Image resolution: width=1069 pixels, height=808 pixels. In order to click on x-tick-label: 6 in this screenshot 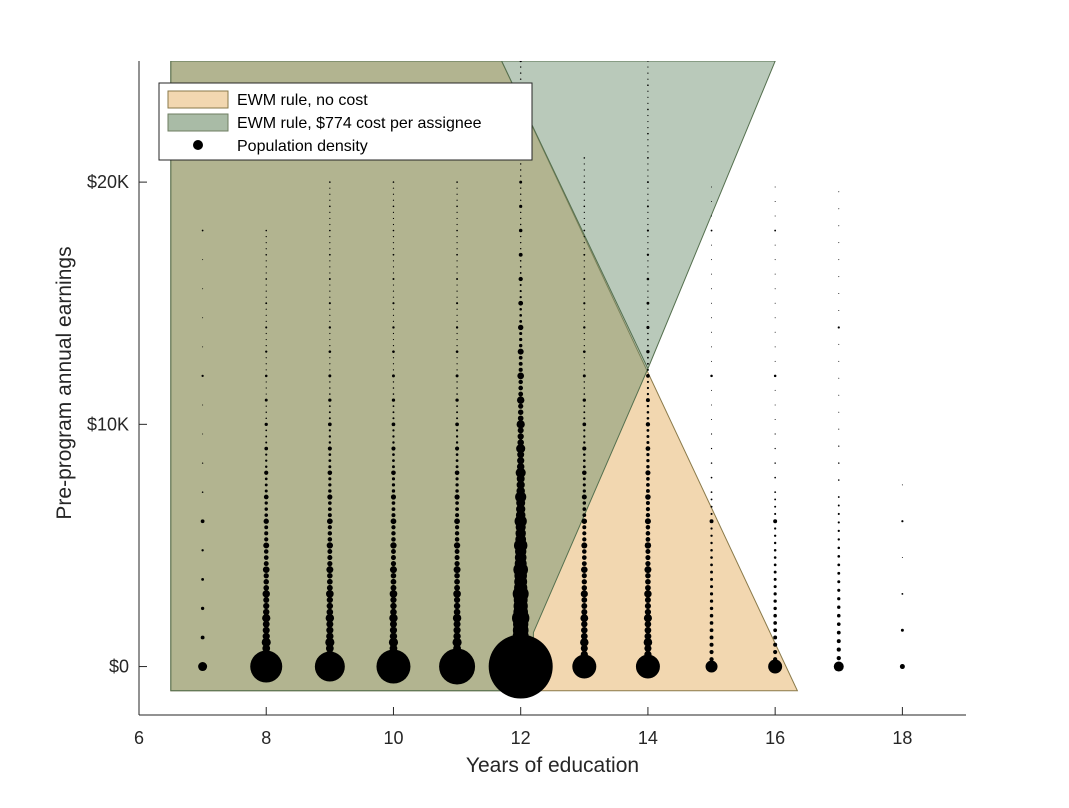, I will do `click(139, 738)`.